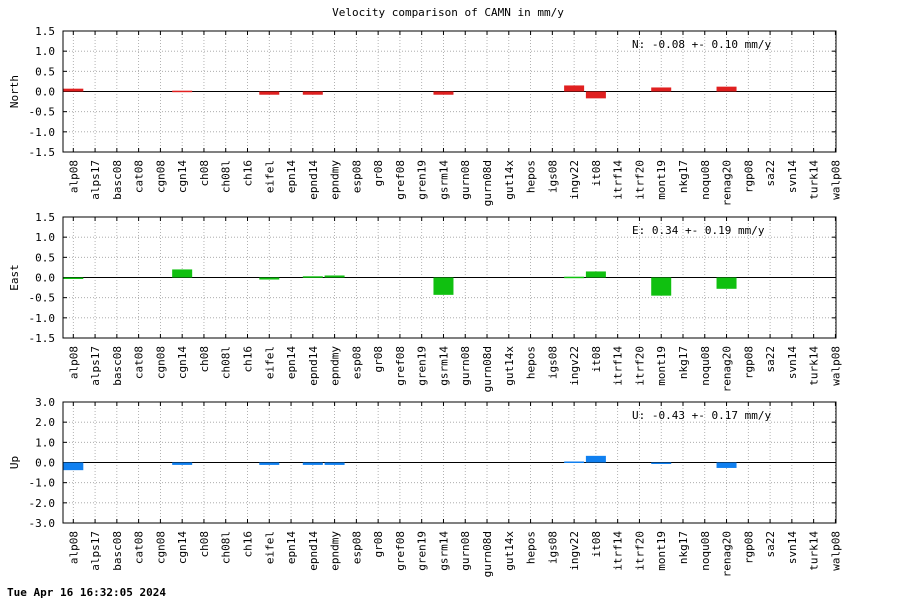  Describe the element at coordinates (204, 359) in the screenshot. I see `x-tick-label: ch08` at that location.